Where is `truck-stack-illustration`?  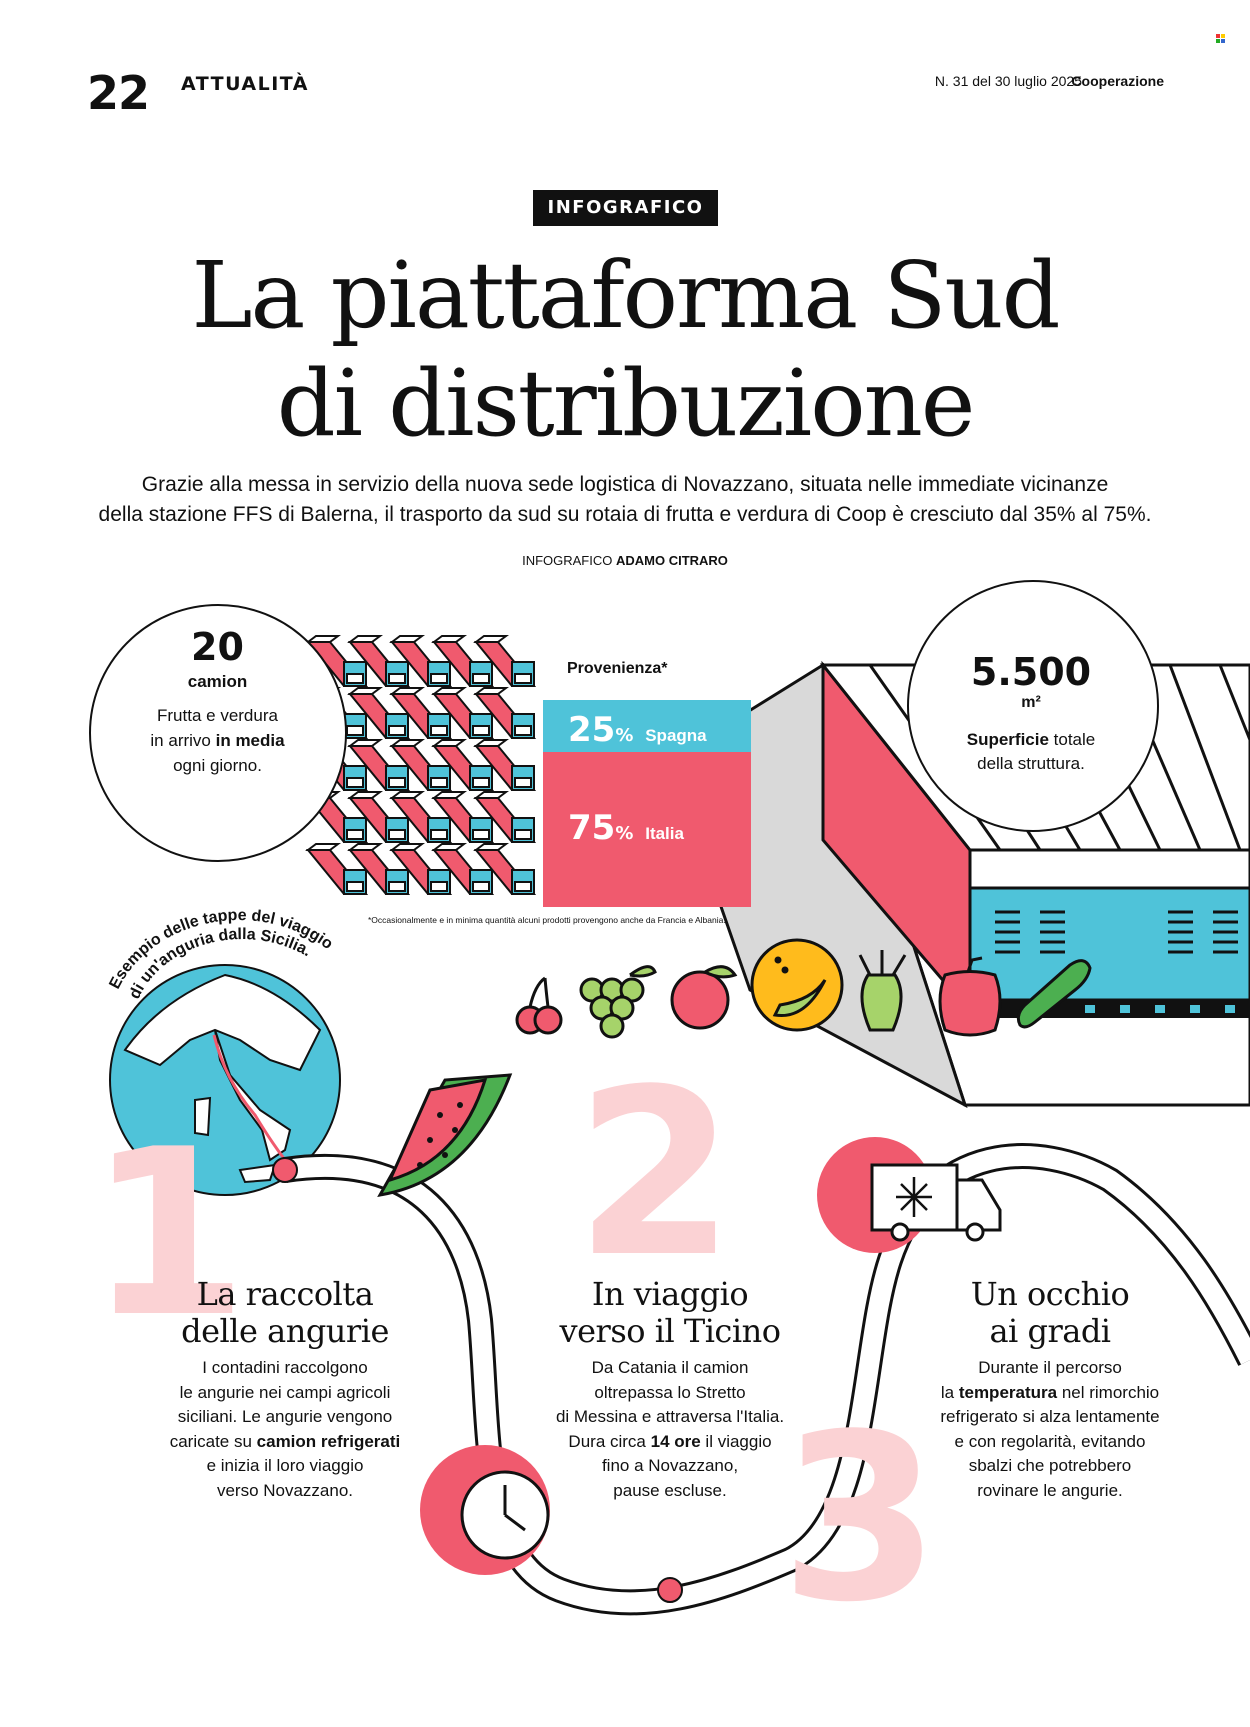 truck-stack-illustration is located at coordinates (421, 765).